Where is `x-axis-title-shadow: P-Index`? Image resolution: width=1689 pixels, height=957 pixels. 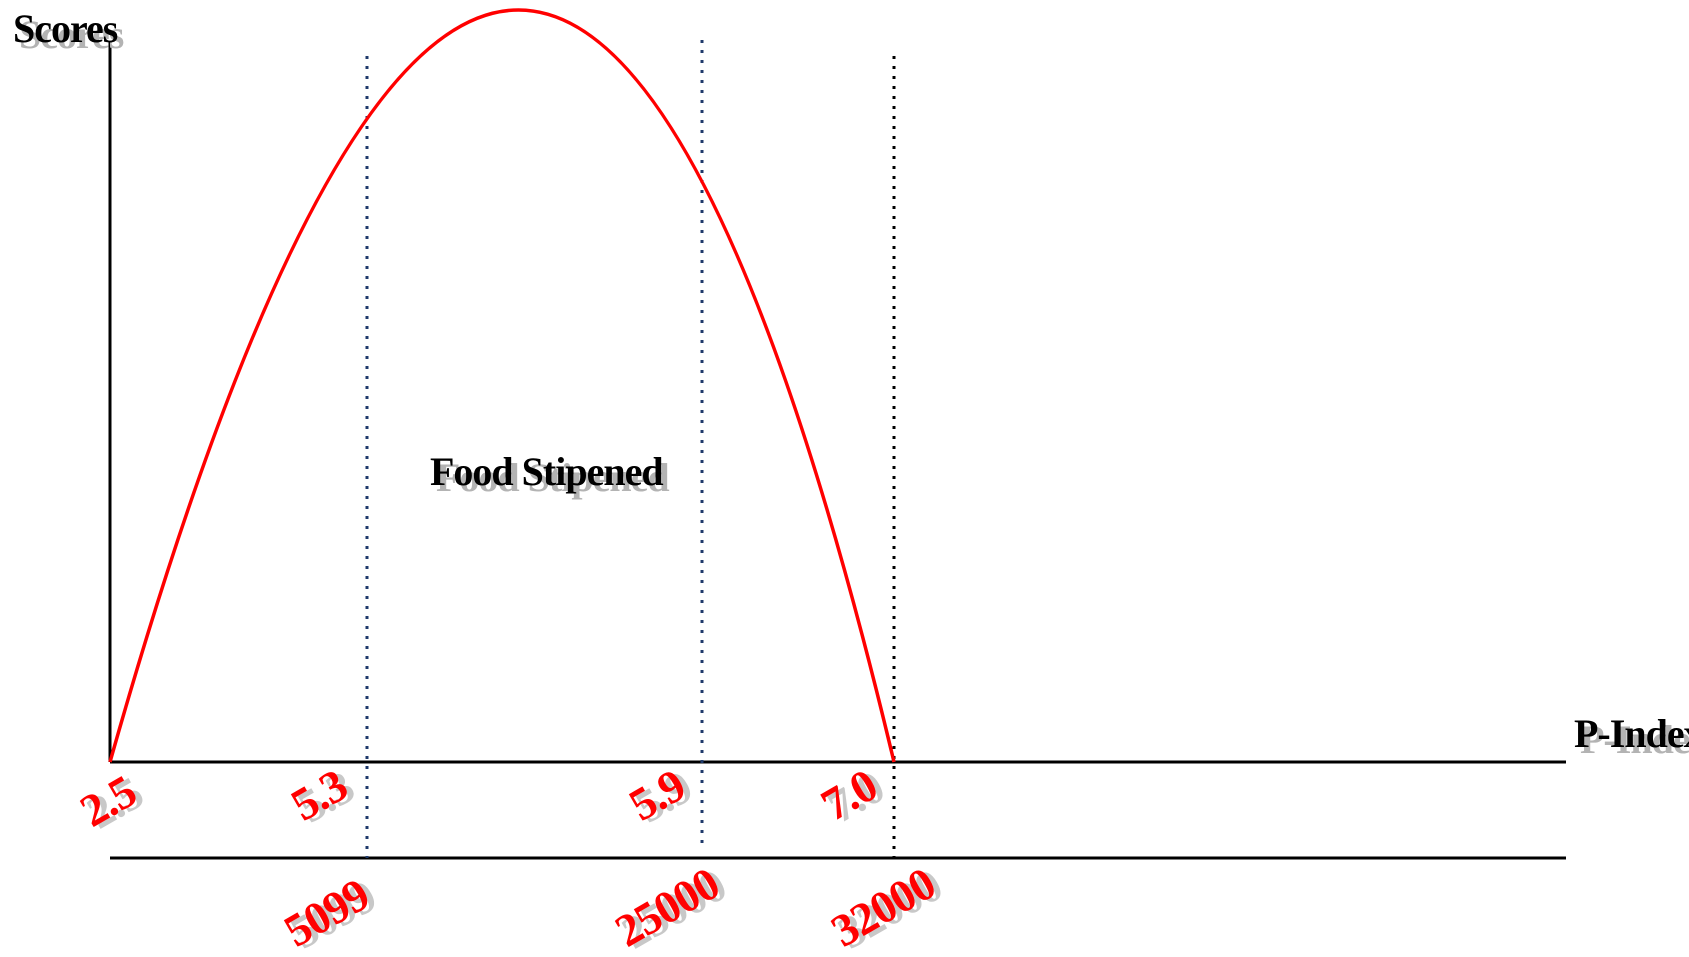
x-axis-title-shadow: P-Index is located at coordinates (1634, 739).